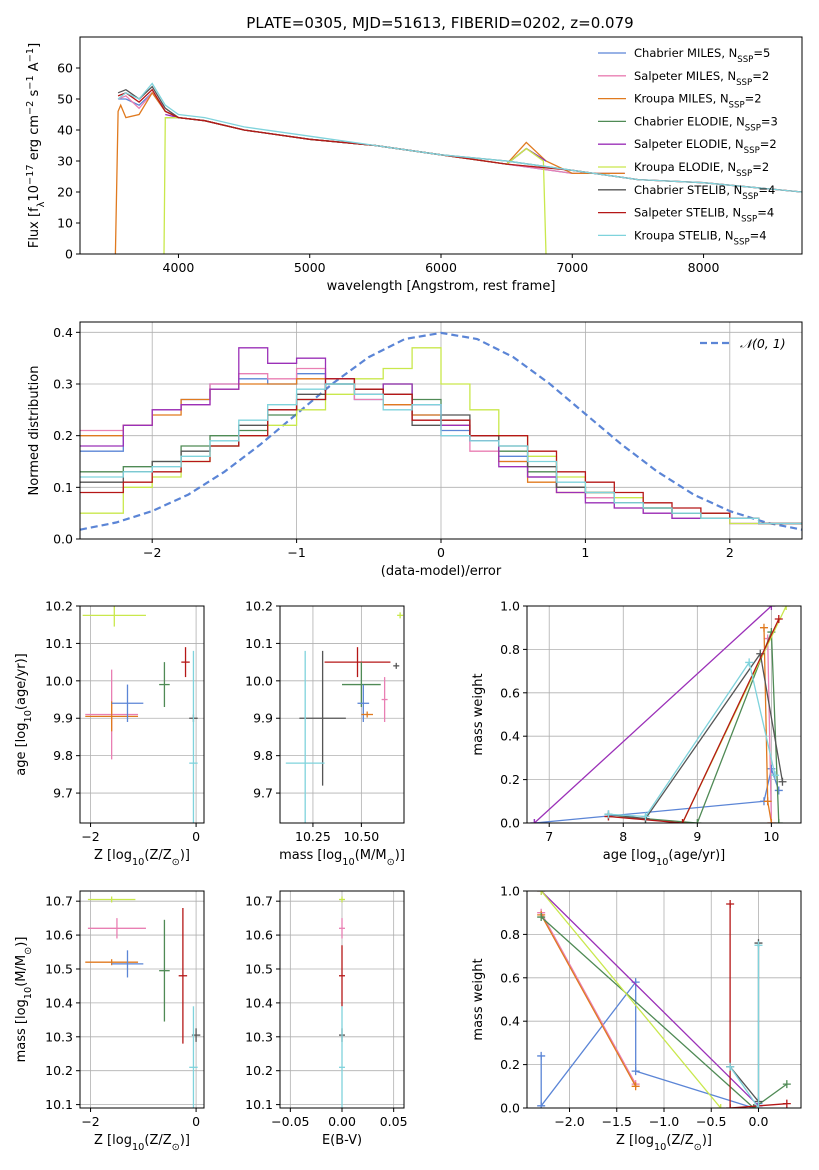  I want to click on legend-entry: Chabrier STELIB, NSSP=4, so click(686, 192).